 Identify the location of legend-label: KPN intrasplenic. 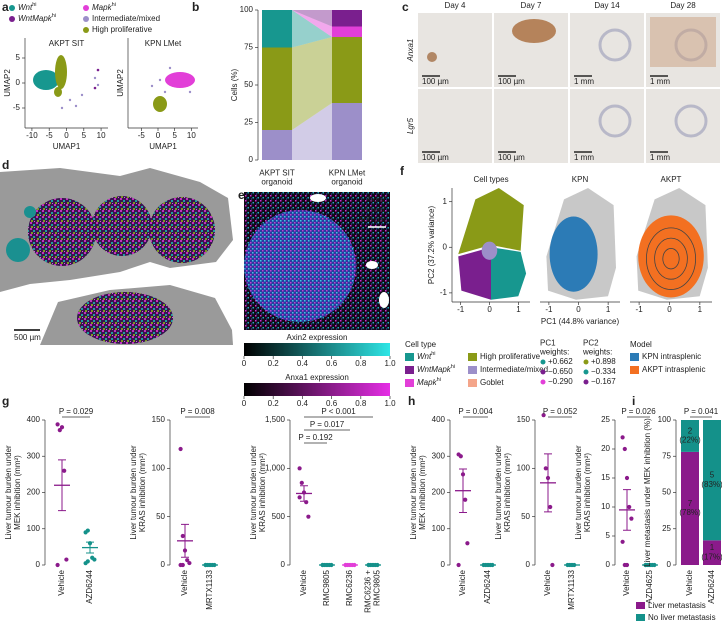
(671, 356).